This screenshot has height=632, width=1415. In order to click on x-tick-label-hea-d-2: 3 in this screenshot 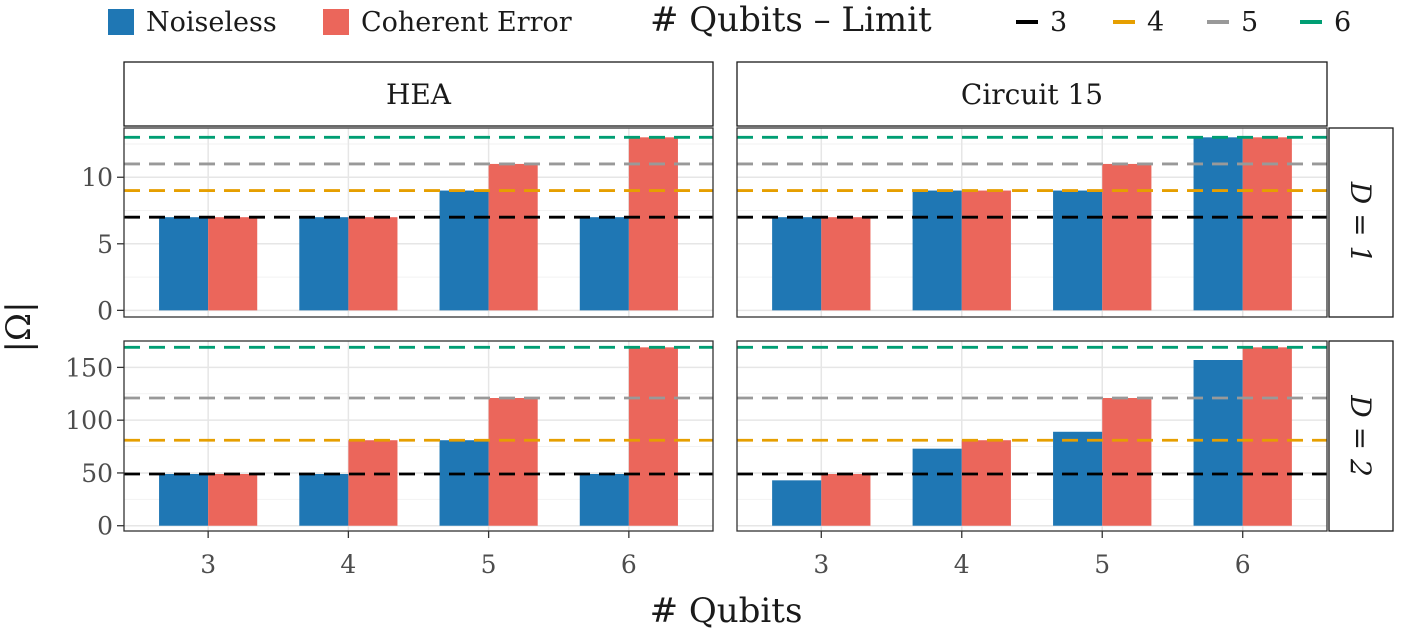, I will do `click(208, 564)`.